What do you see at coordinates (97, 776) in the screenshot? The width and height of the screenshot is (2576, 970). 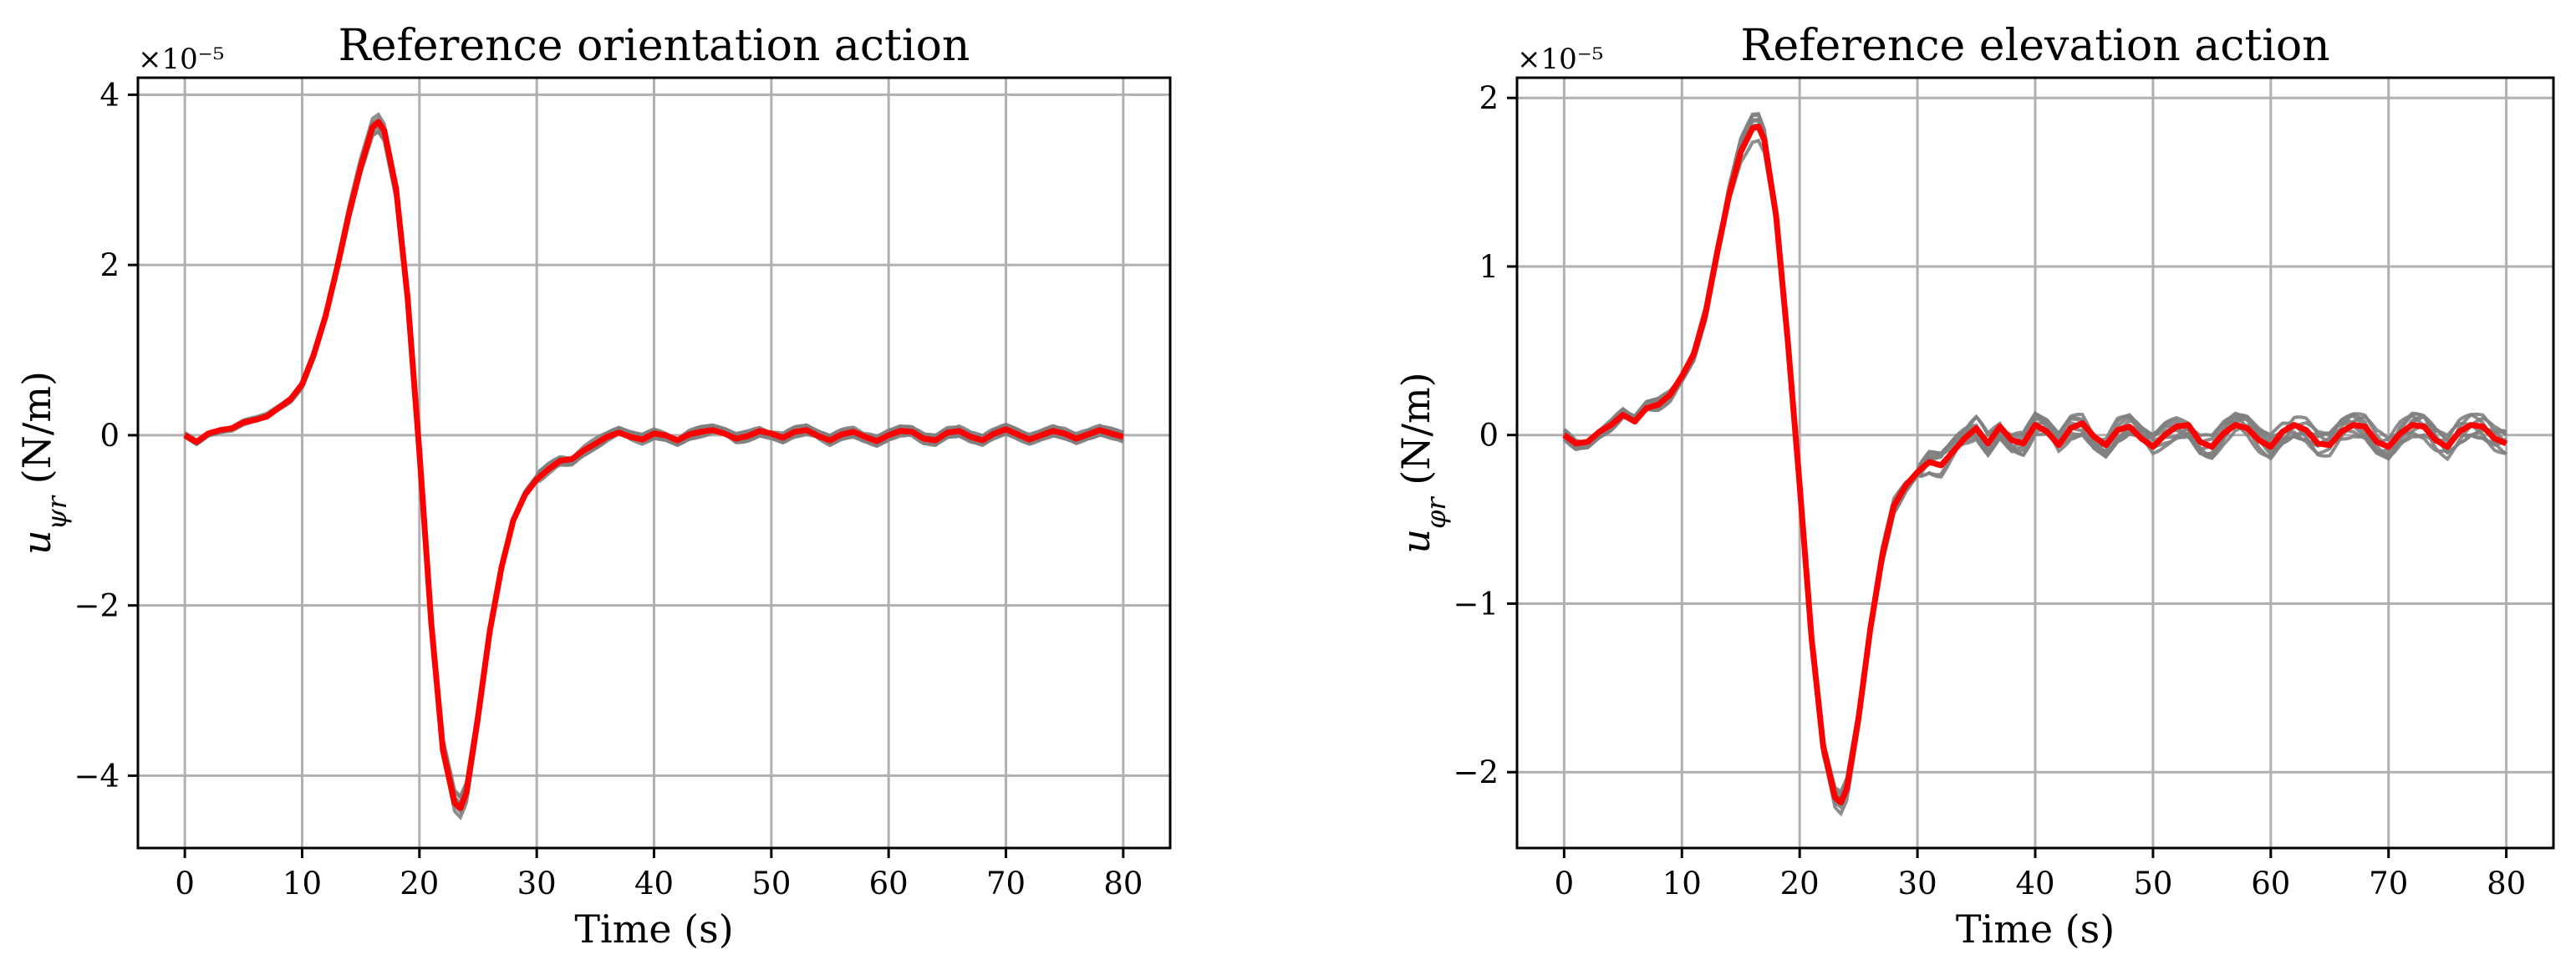 I see `y-tick-label: −4` at bounding box center [97, 776].